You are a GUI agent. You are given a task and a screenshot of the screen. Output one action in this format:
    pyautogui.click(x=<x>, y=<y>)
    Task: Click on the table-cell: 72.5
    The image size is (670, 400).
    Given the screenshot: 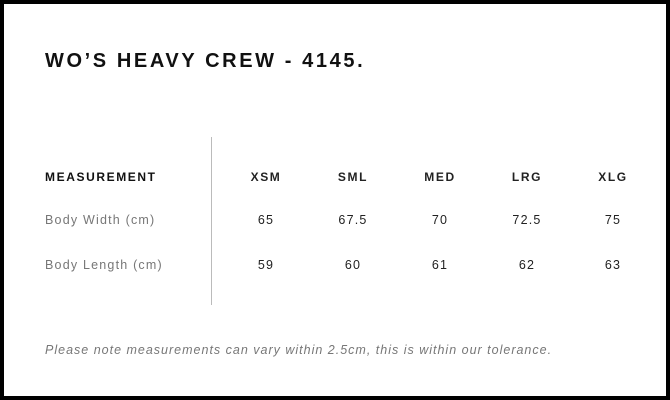 What is the action you would take?
    pyautogui.click(x=527, y=220)
    